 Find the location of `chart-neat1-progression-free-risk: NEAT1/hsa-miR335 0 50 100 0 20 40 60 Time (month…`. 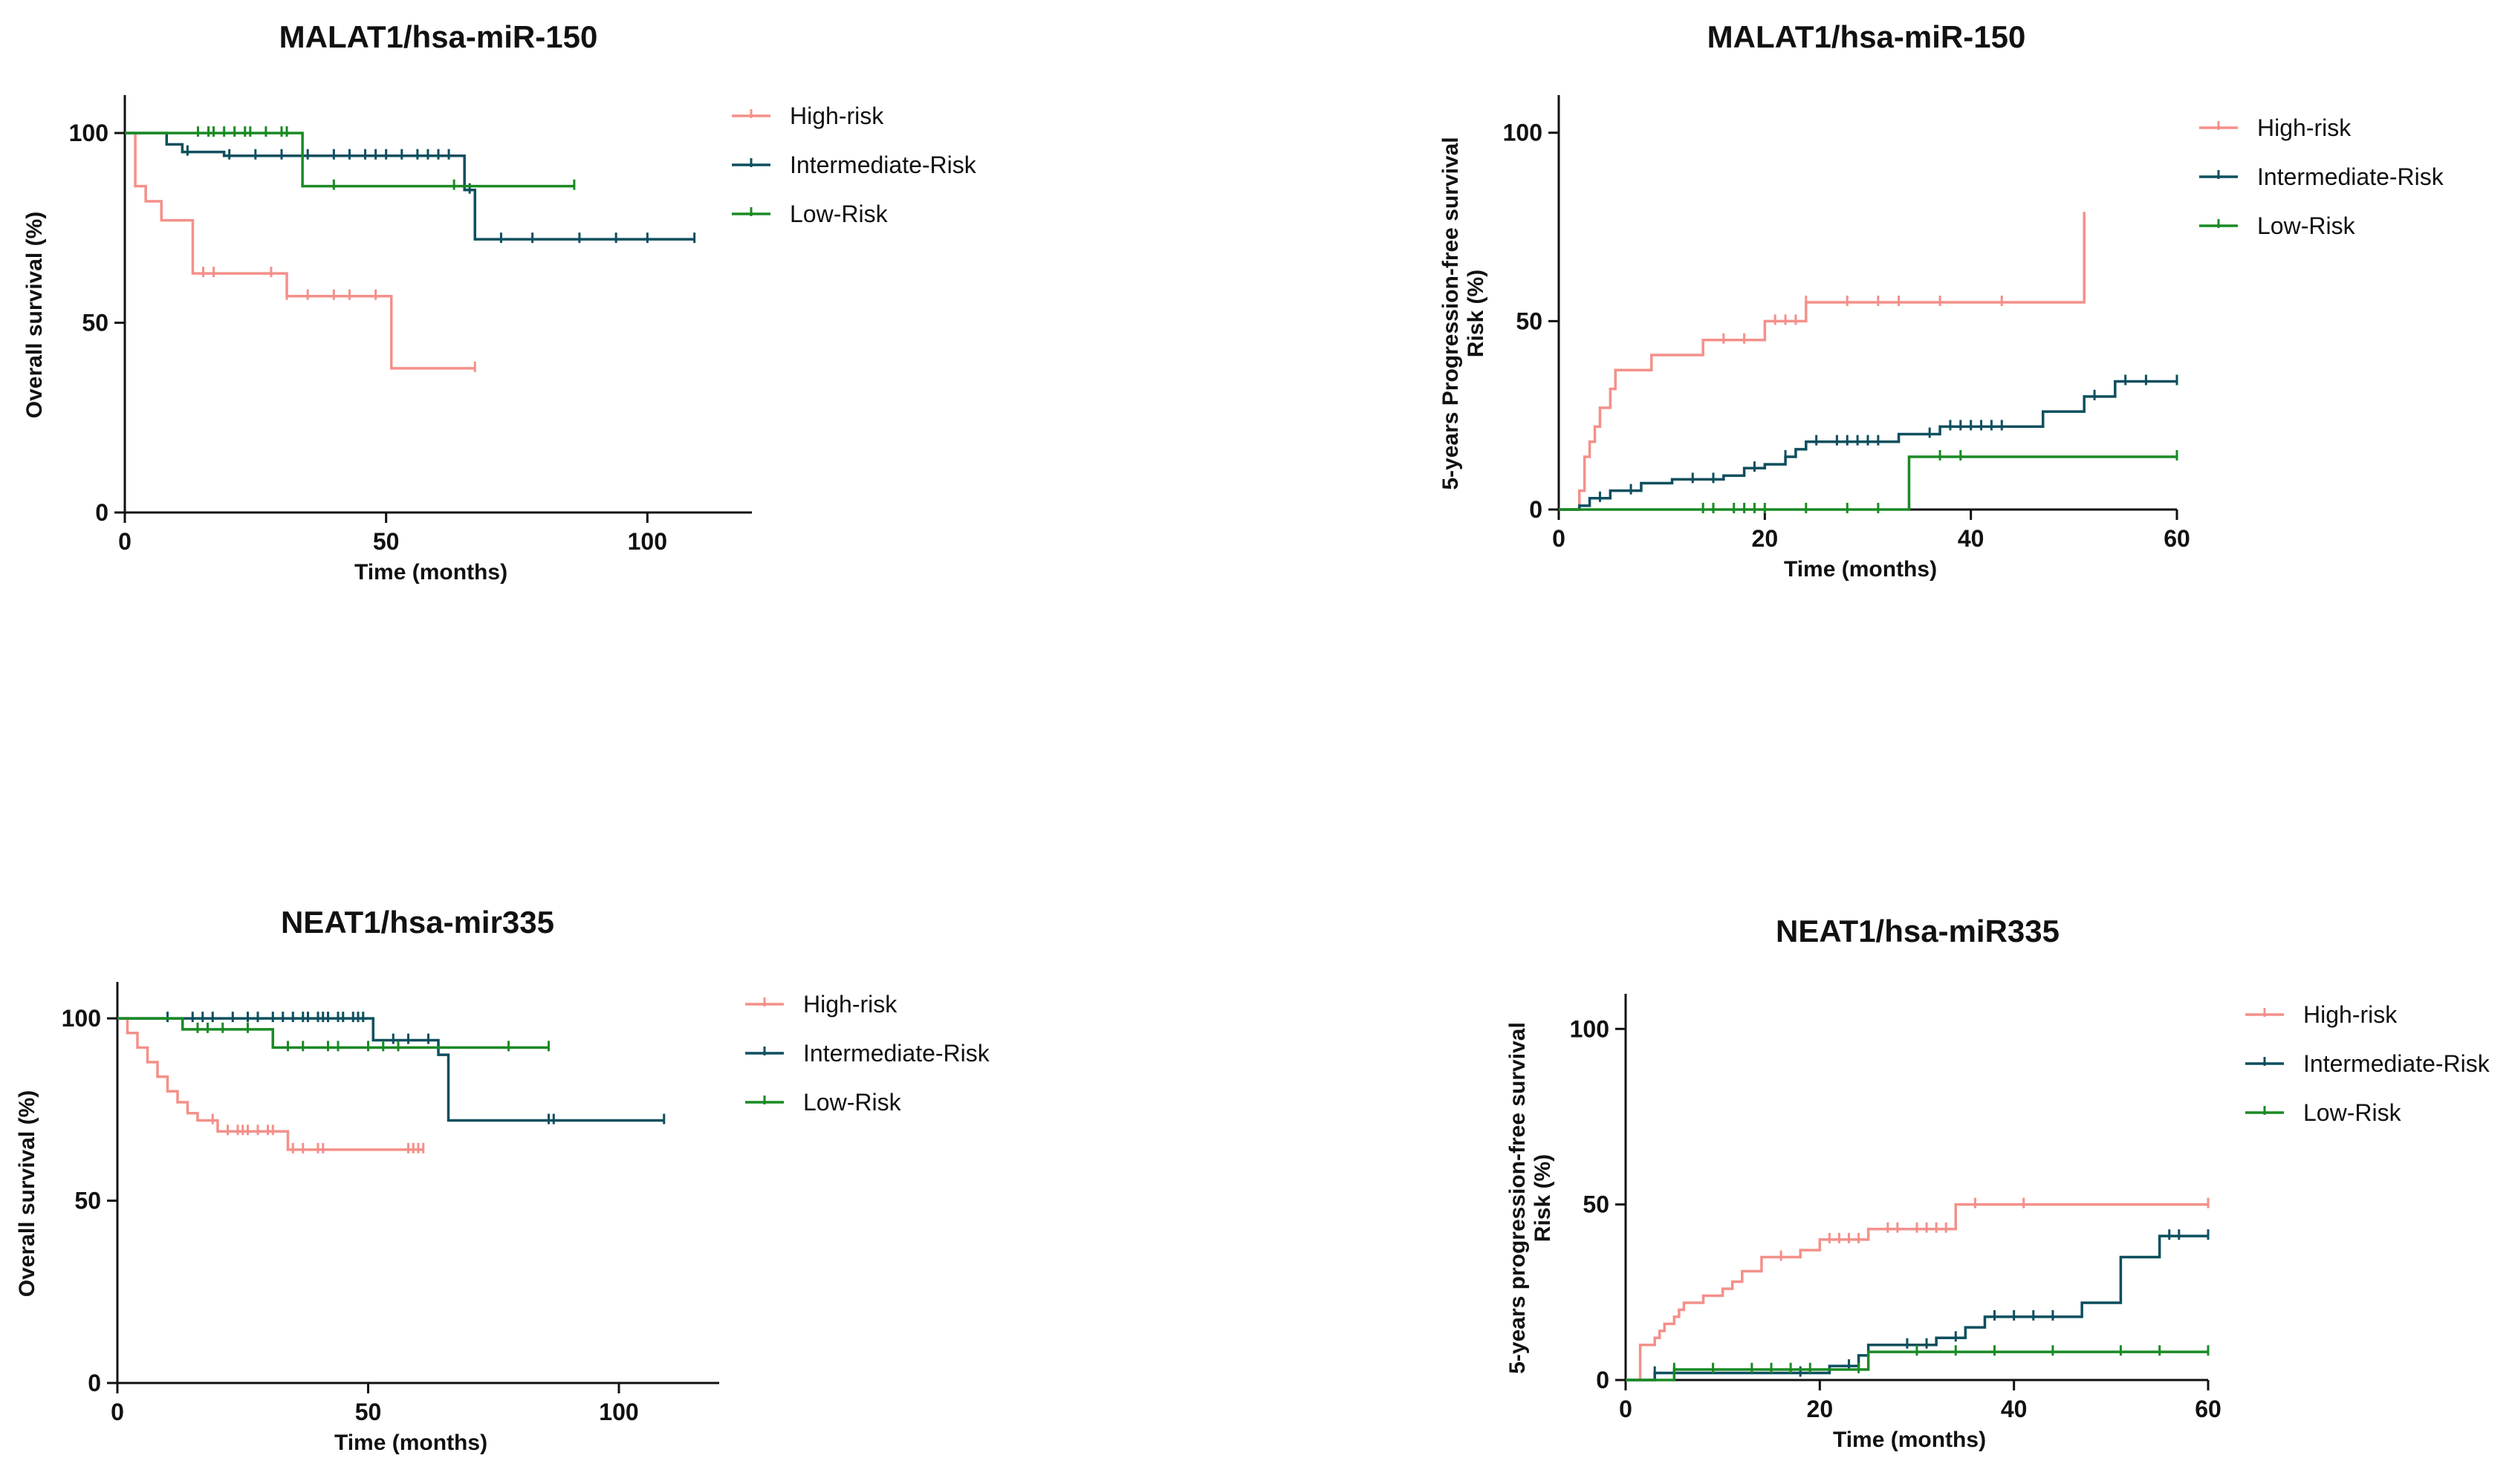

chart-neat1-progression-free-risk: NEAT1/hsa-miR335 0 50 100 0 20 40 60 Time (month… is located at coordinates (1997, 1183).